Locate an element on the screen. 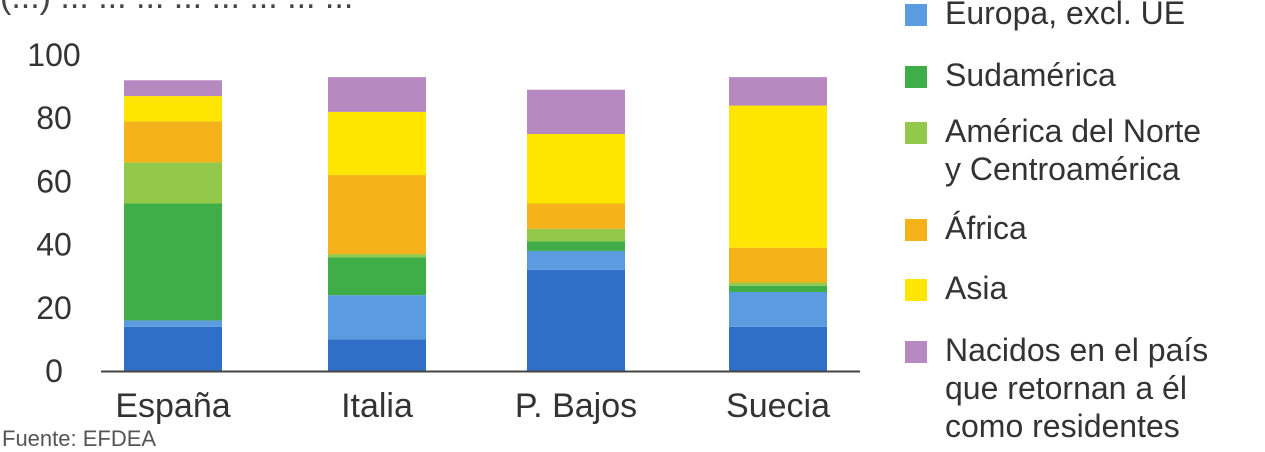  legend-label: África is located at coordinates (986, 228).